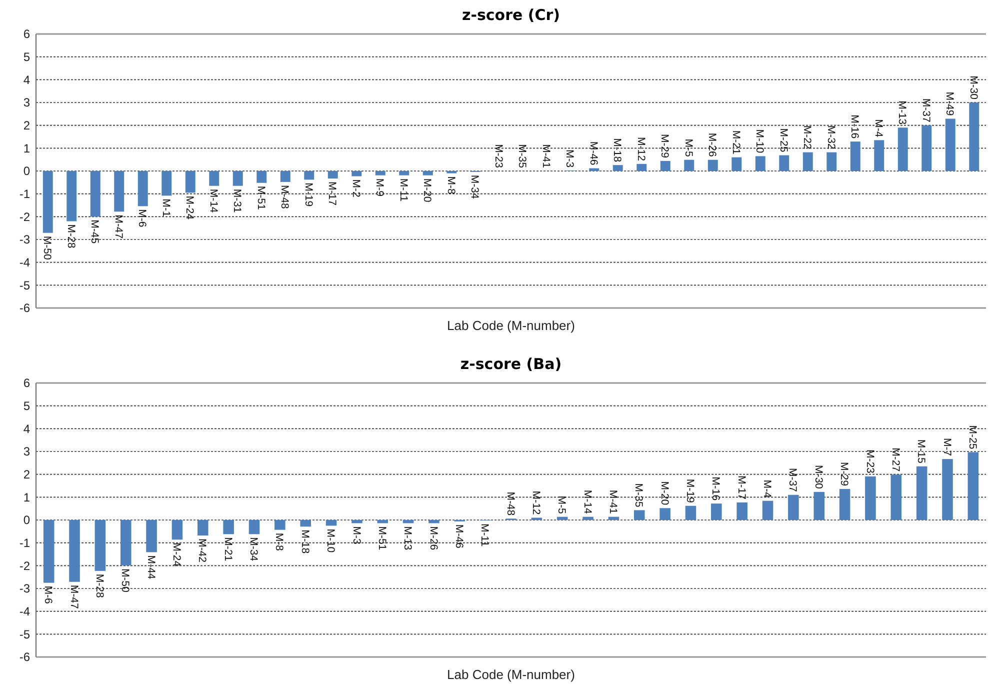 This screenshot has width=989, height=698. What do you see at coordinates (807, 137) in the screenshot?
I see `x-tick-label: M-22` at bounding box center [807, 137].